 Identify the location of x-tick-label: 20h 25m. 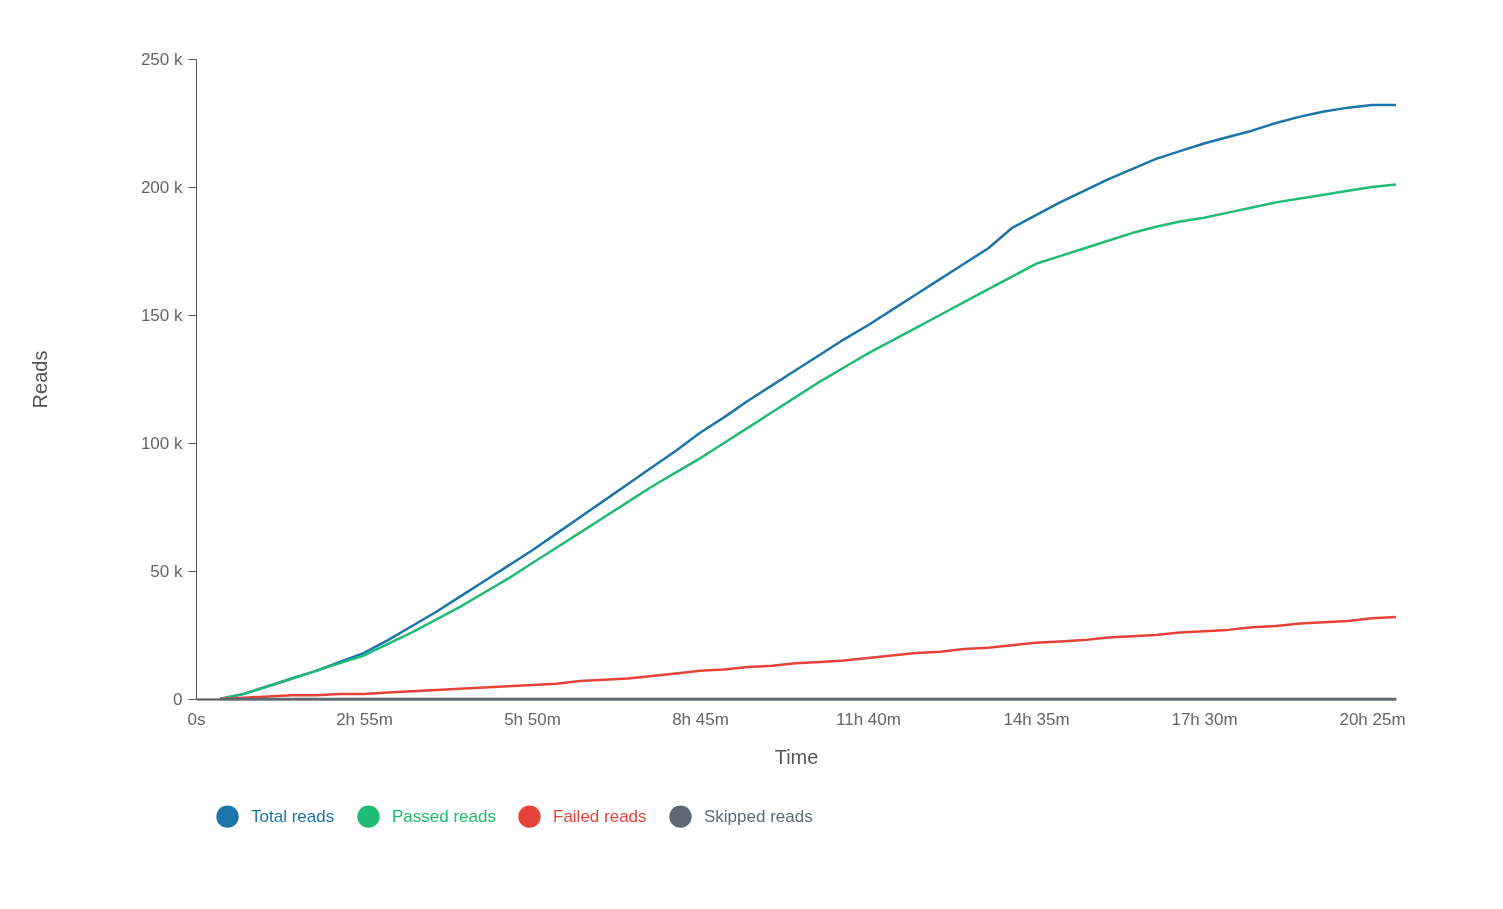
(1372, 719).